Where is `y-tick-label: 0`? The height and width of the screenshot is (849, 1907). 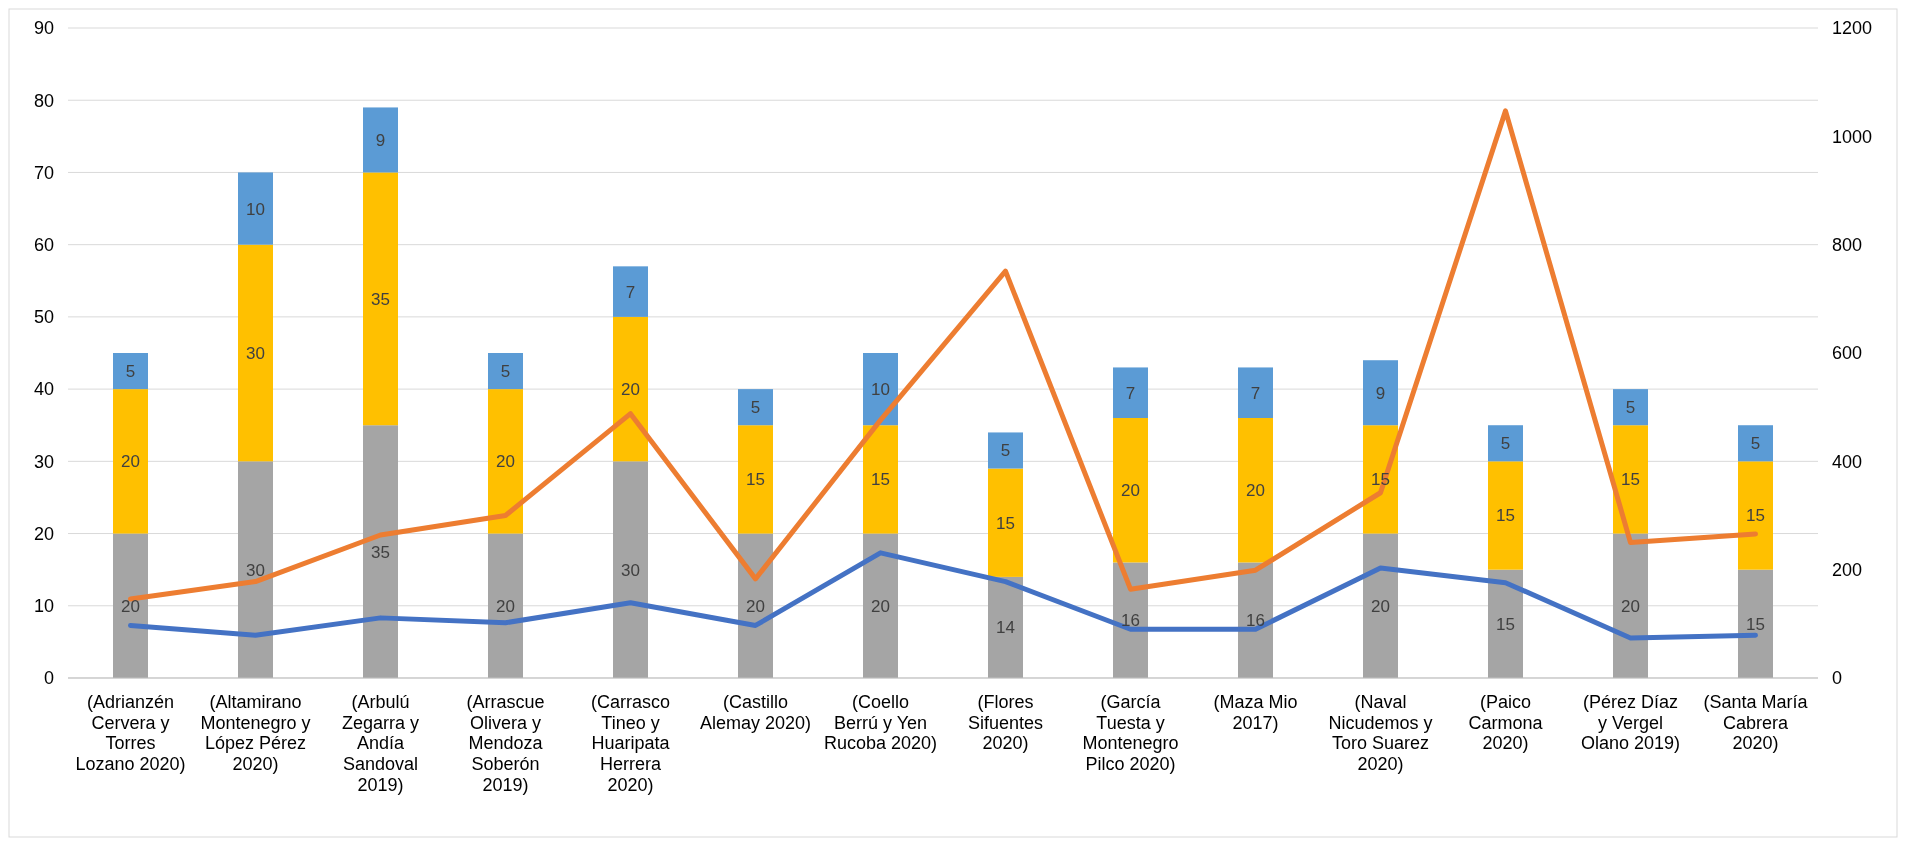
y-tick-label: 0 is located at coordinates (48, 678).